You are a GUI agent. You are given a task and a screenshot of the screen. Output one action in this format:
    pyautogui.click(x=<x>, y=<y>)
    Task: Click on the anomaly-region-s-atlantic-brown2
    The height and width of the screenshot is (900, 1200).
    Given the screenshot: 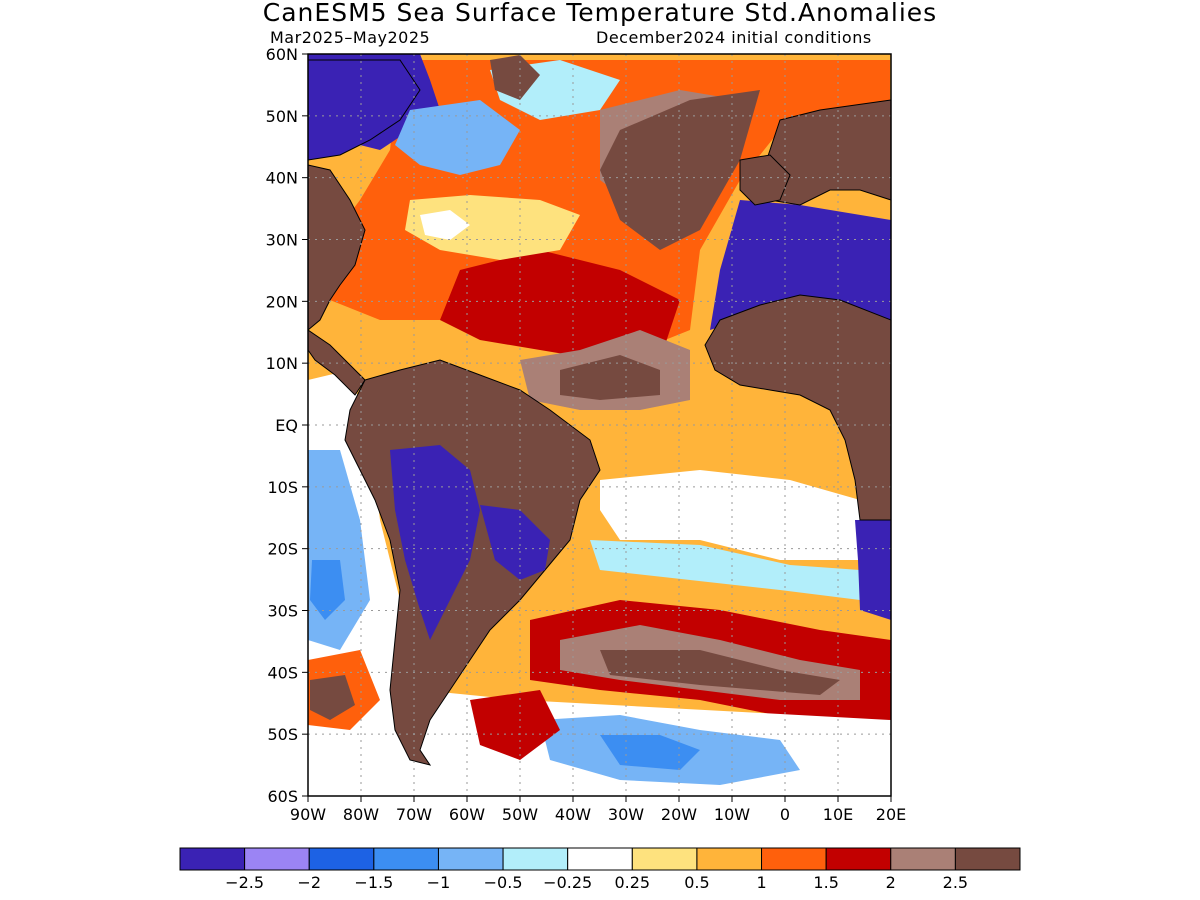 What is the action you would take?
    pyautogui.click(x=720, y=672)
    